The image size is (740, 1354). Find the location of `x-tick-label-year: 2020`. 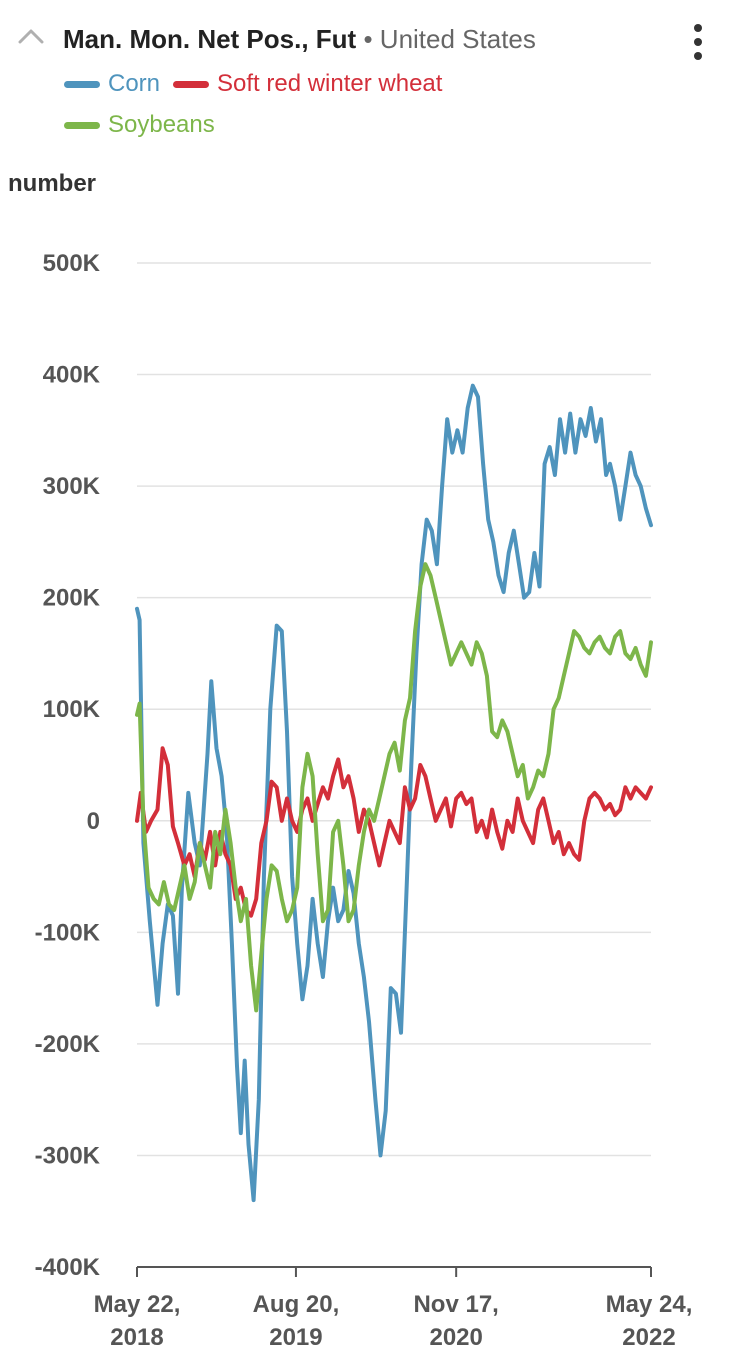

x-tick-label-year: 2020 is located at coordinates (455, 1337).